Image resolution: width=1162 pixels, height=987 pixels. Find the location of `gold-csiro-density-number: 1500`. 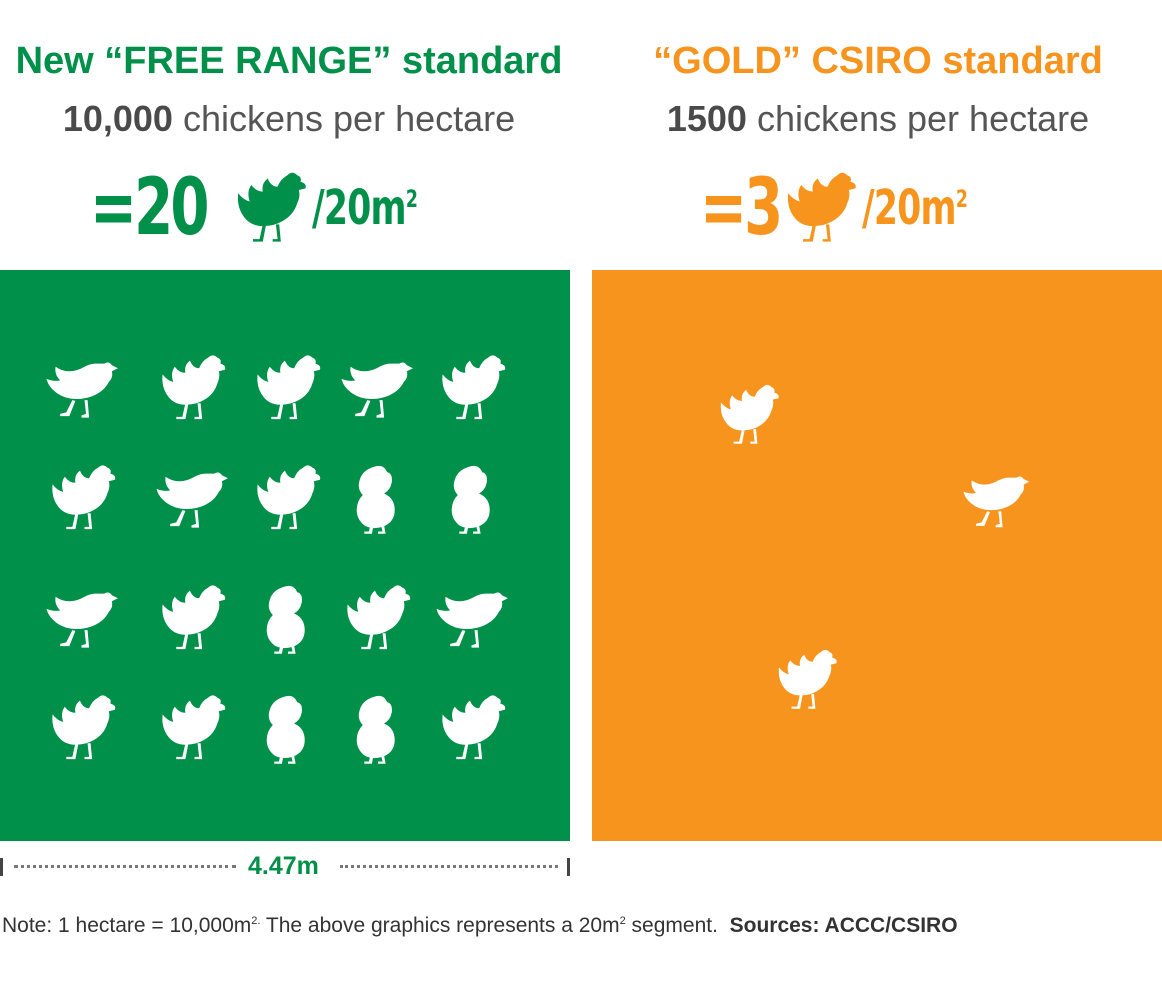

gold-csiro-density-number: 1500 is located at coordinates (706, 118).